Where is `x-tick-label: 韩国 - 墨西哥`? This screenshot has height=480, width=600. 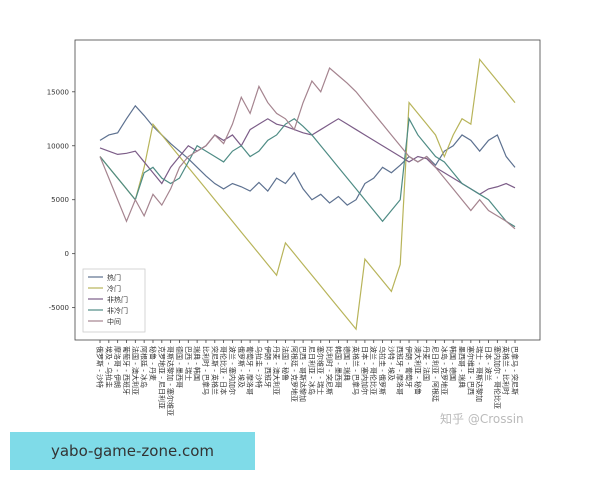
x-tick-label: 韩国 - 墨西哥 is located at coordinates (338, 367).